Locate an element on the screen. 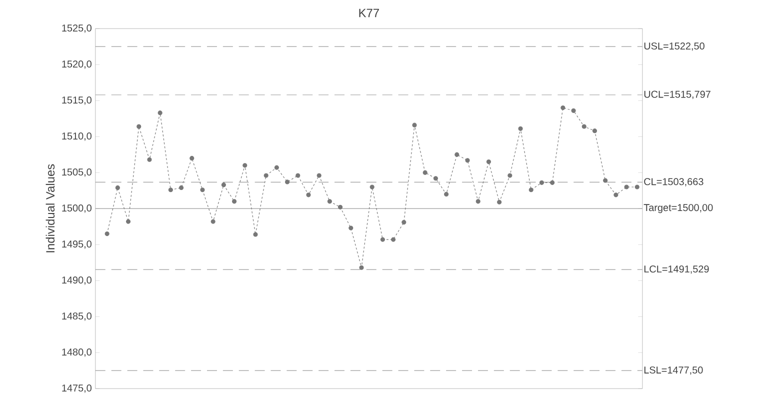 The image size is (765, 403). y-tick-label: 1520,0 is located at coordinates (77, 64).